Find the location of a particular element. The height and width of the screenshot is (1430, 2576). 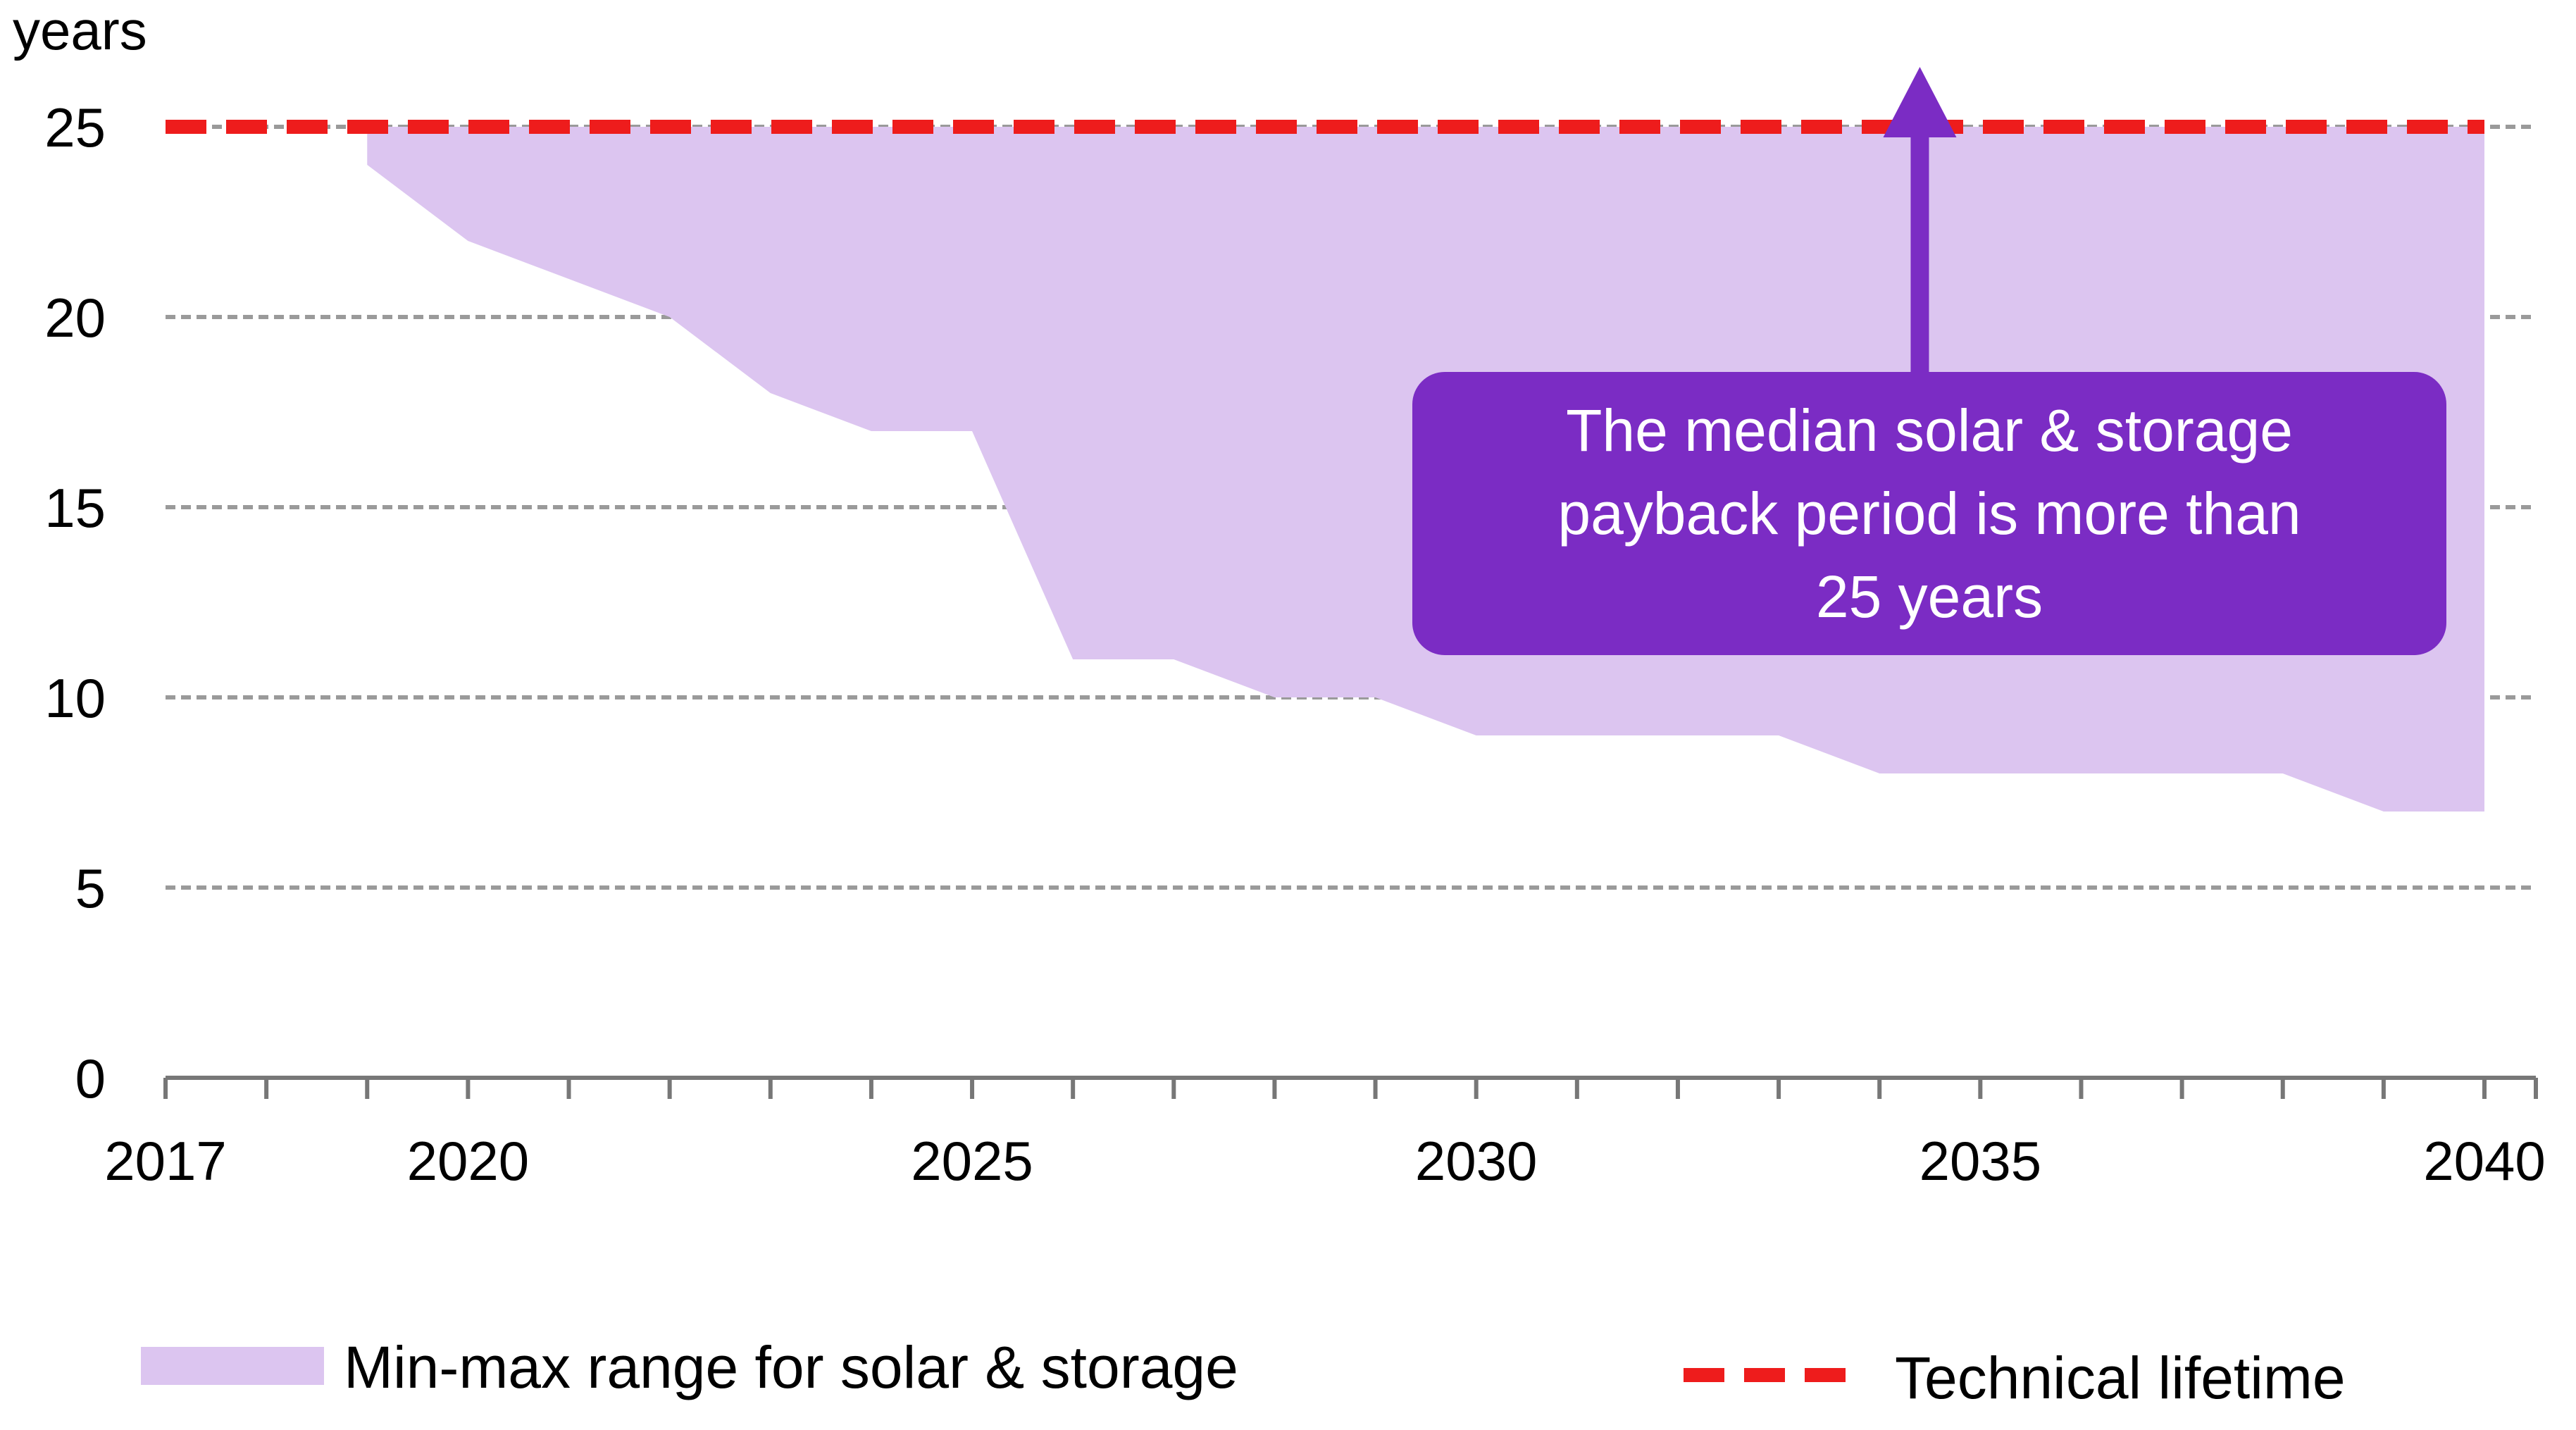

x-tick-label: 2017 is located at coordinates (165, 1161).